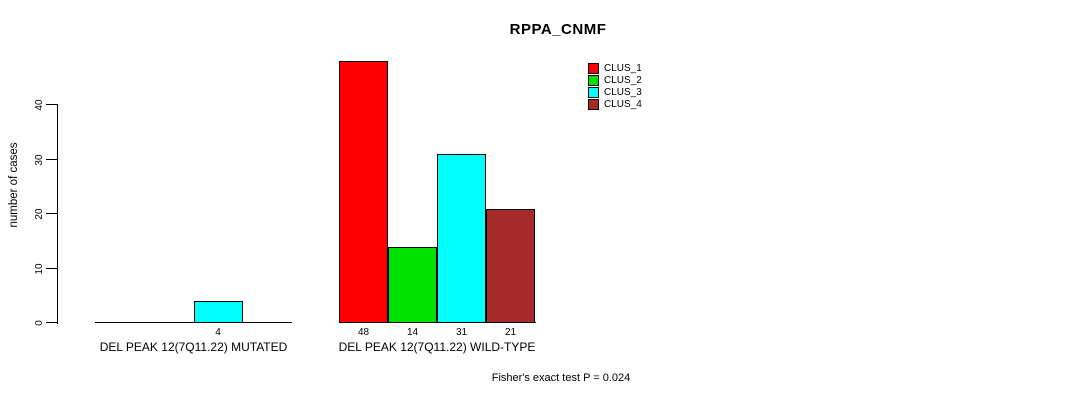 Image resolution: width=1090 pixels, height=400 pixels. What do you see at coordinates (461, 332) in the screenshot?
I see `bar-value-label: 31` at bounding box center [461, 332].